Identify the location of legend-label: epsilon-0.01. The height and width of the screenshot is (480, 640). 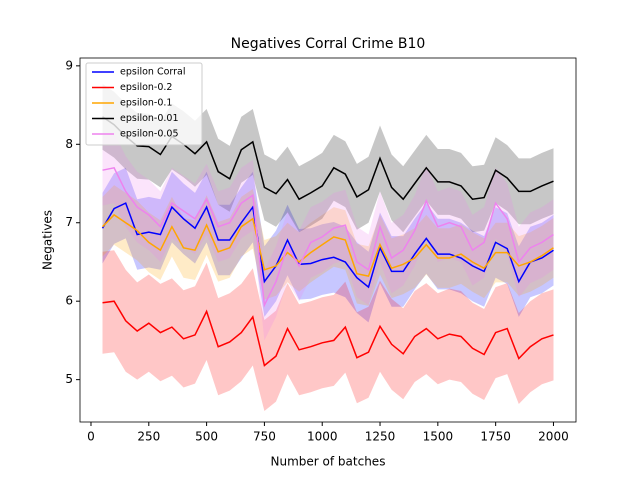
(149, 118).